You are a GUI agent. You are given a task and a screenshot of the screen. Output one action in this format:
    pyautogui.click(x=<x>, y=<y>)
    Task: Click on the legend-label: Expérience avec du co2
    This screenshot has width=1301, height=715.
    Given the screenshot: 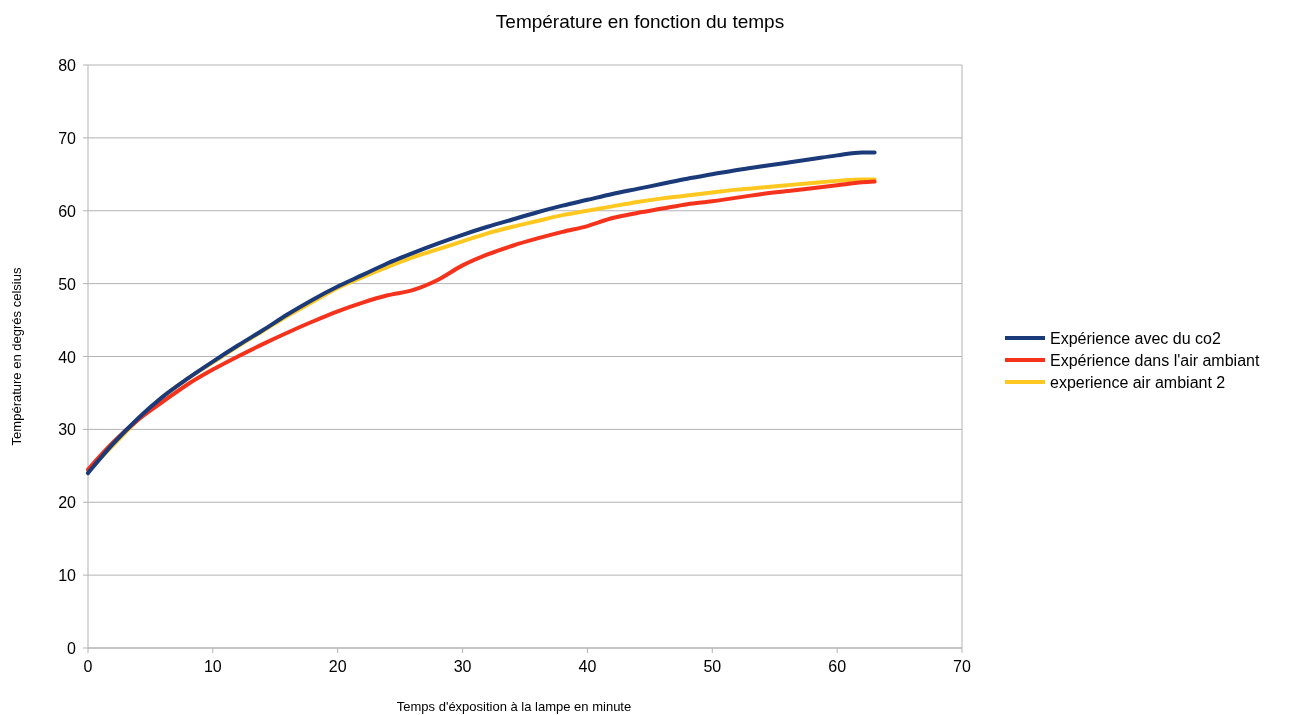 What is the action you would take?
    pyautogui.click(x=1135, y=338)
    